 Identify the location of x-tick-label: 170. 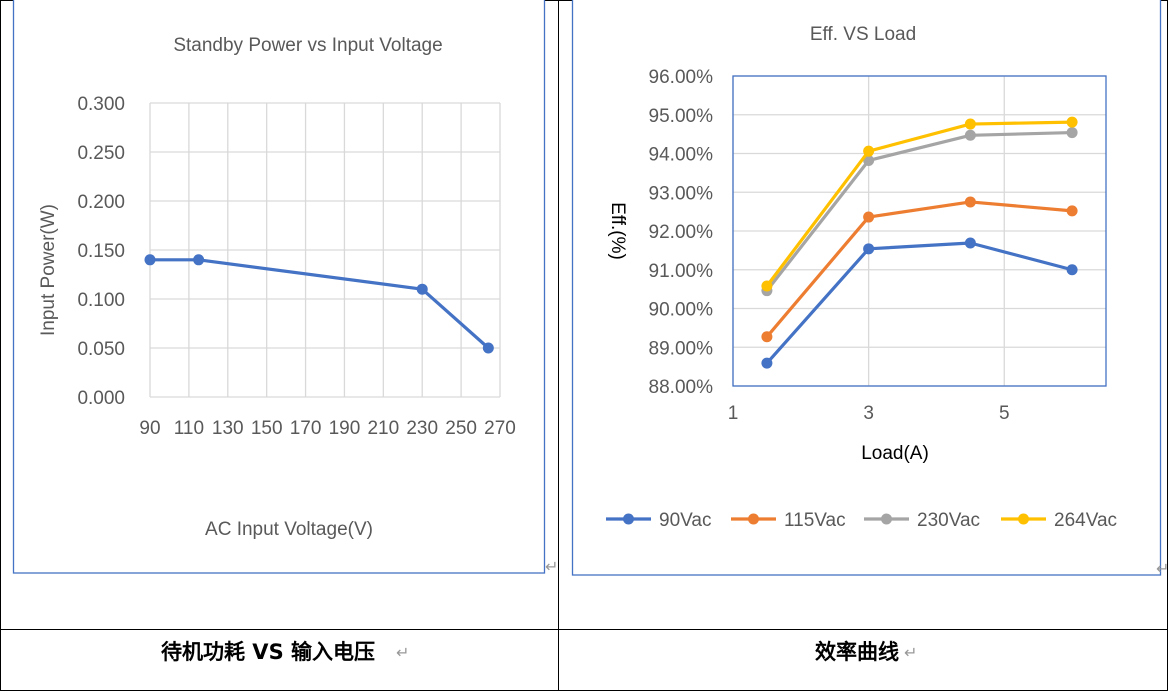
(306, 428).